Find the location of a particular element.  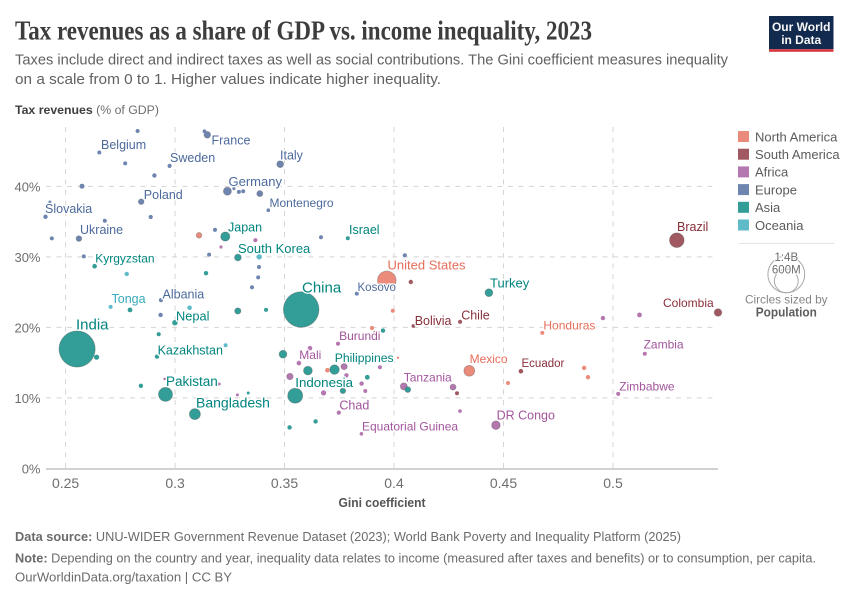

svg-text: Philippines is located at coordinates (364, 358).